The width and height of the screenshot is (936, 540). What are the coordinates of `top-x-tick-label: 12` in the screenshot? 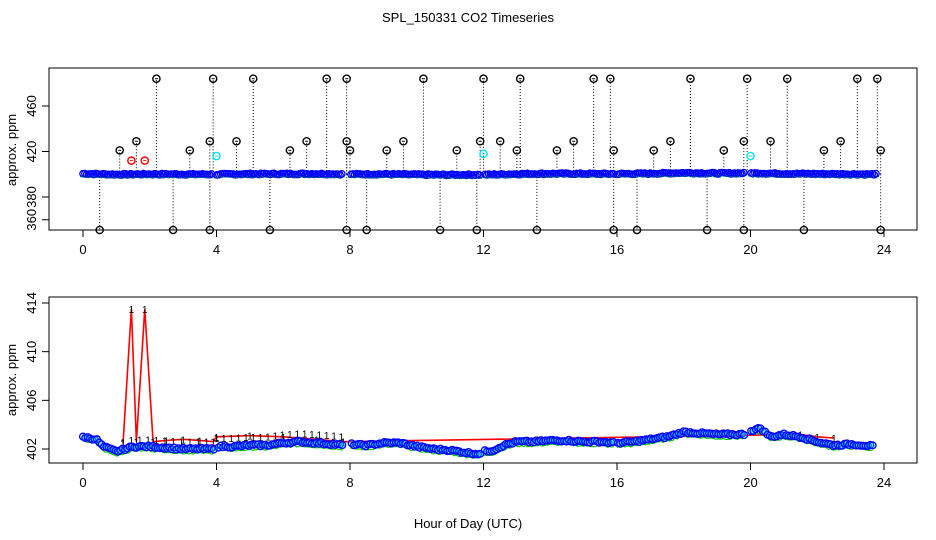 It's located at (483, 249).